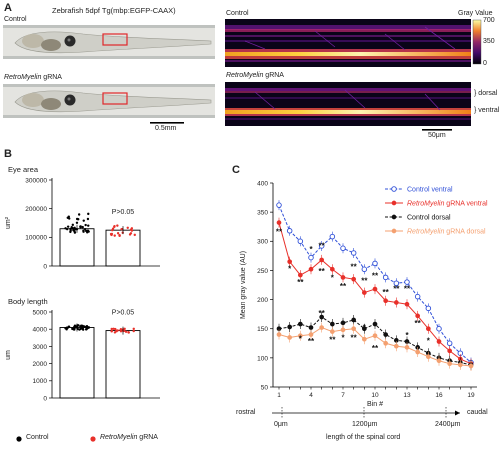  I want to click on legend-control-label: Control, so click(37, 437).